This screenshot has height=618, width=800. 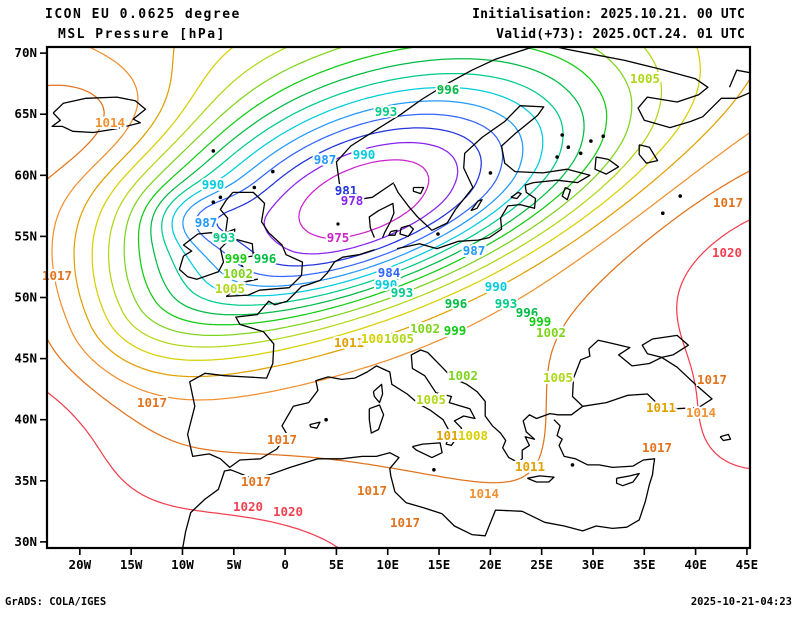 I want to click on y-tick-label: 45N, so click(x=25, y=358).